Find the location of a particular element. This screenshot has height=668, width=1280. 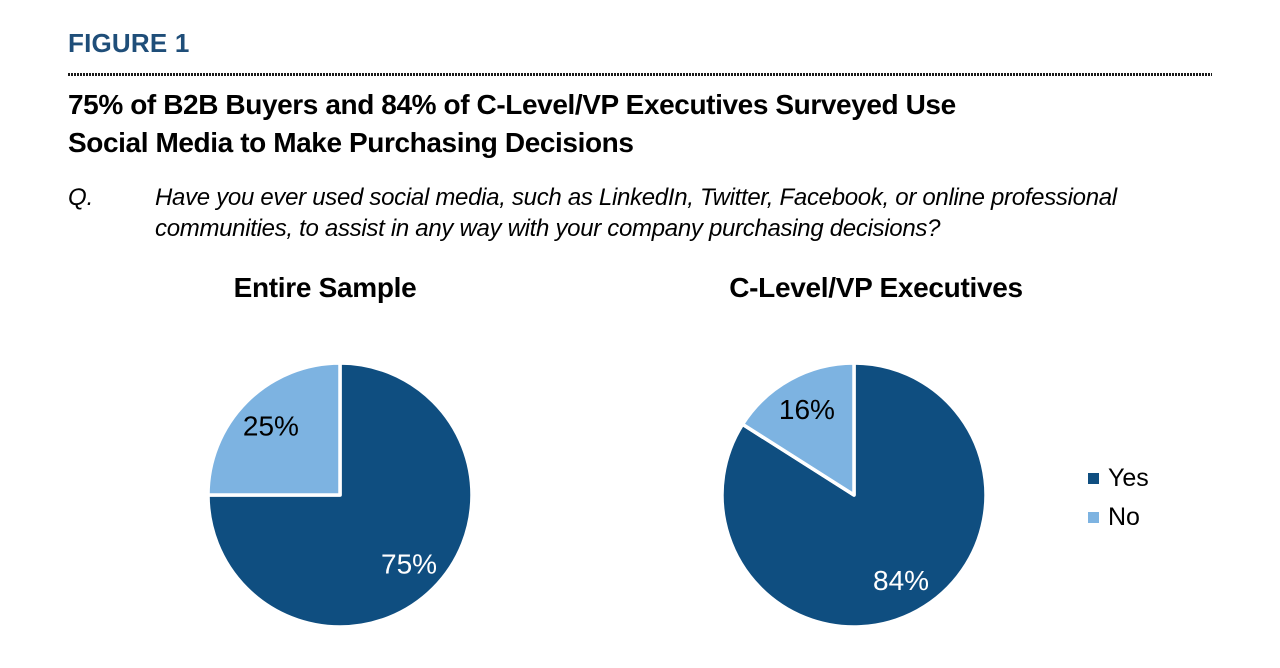

legend-swatch-no is located at coordinates (1093, 517).